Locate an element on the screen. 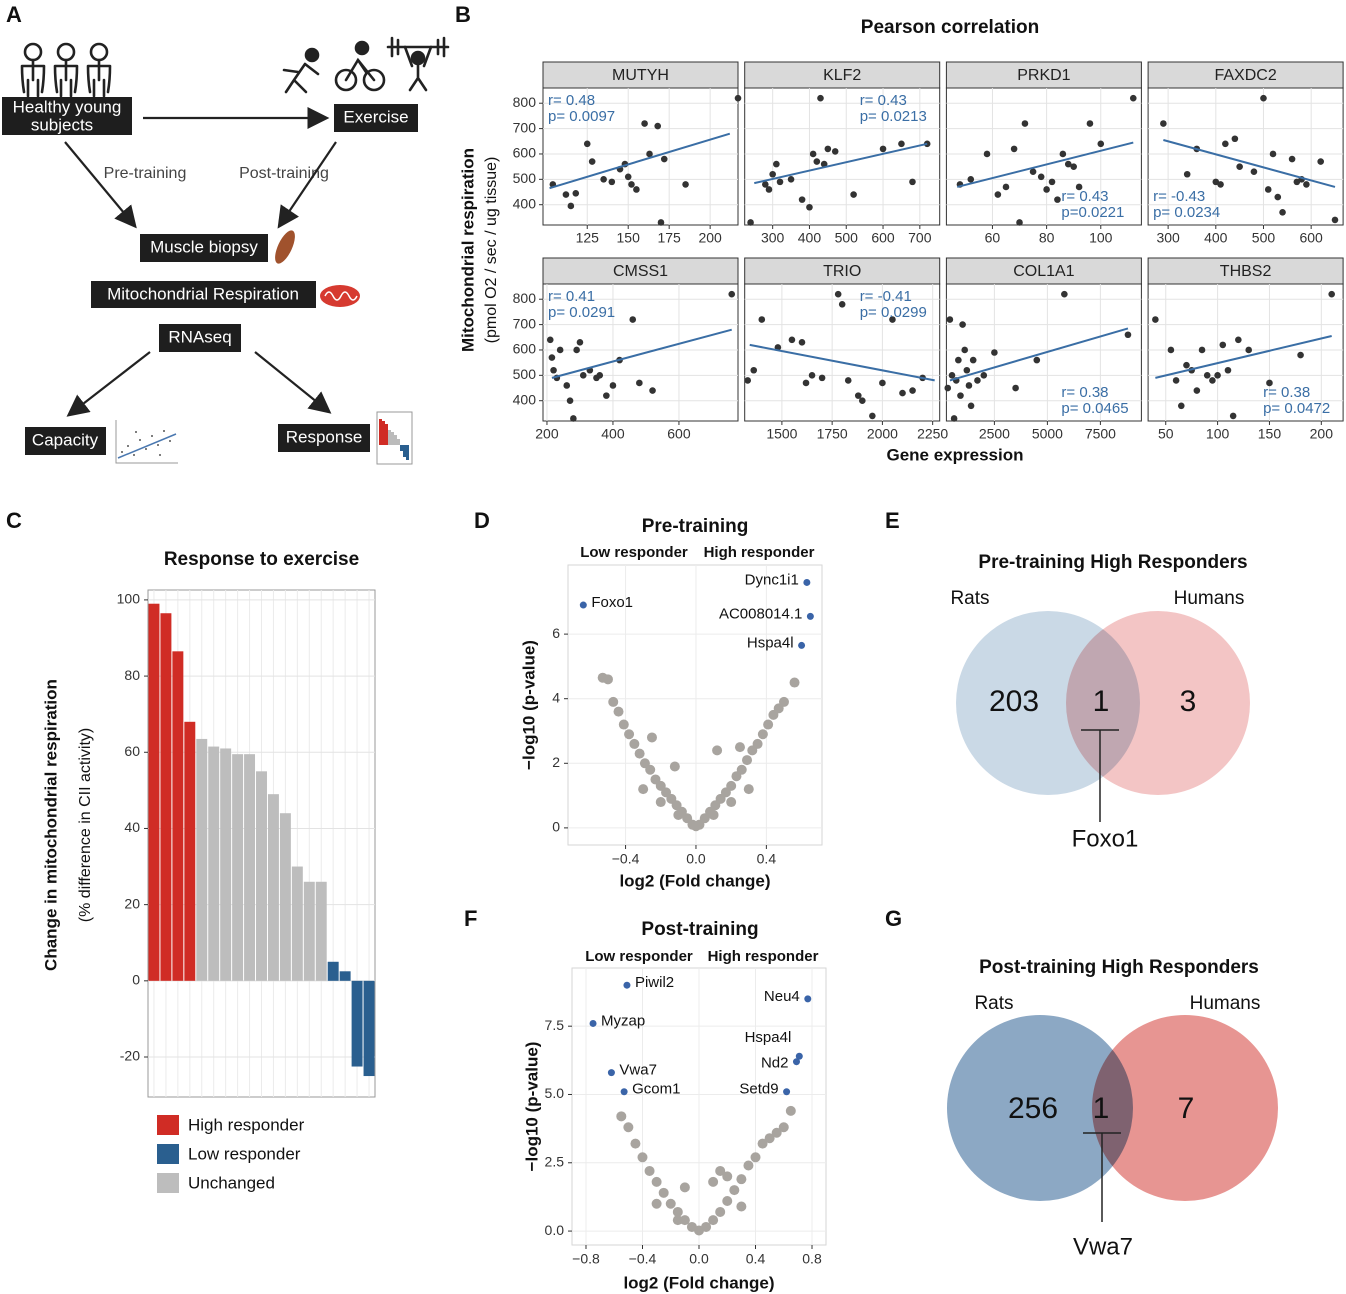  venn-set is located at coordinates (1158, 703).